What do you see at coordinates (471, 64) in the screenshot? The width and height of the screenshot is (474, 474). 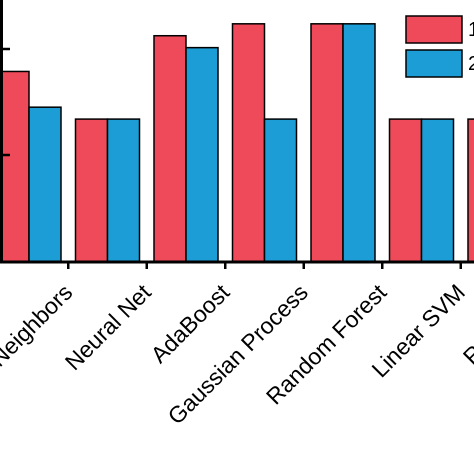 I see `legend-label-2: 2` at bounding box center [471, 64].